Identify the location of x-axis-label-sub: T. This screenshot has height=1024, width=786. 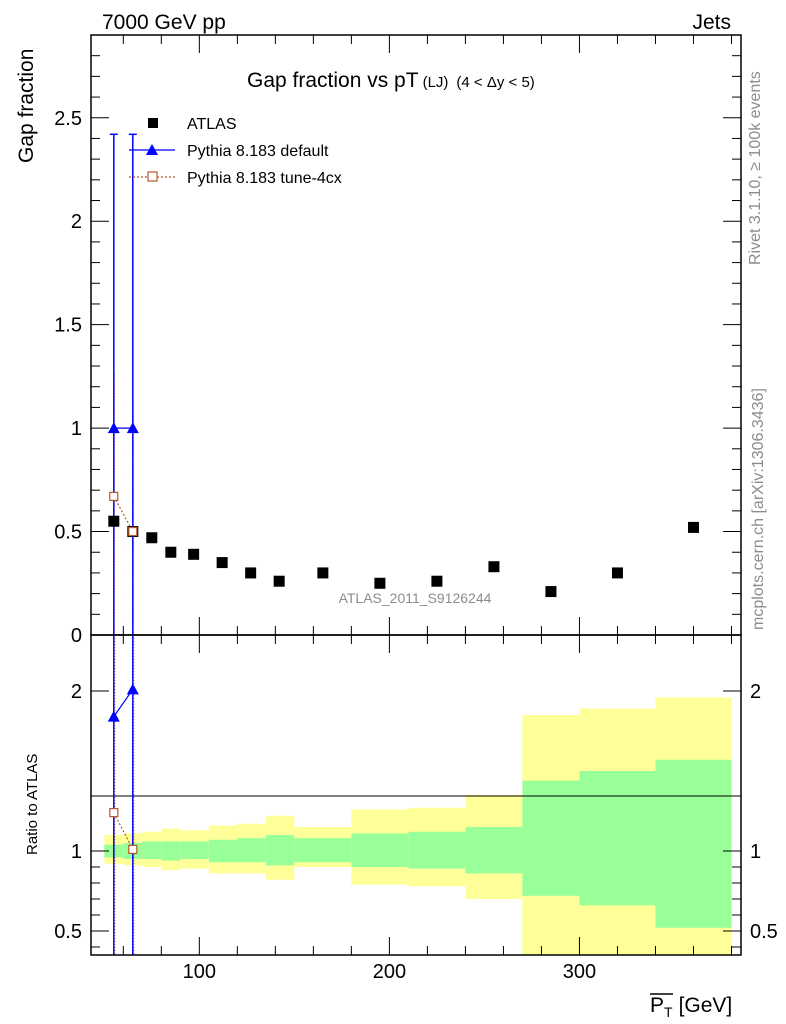
(668, 1012).